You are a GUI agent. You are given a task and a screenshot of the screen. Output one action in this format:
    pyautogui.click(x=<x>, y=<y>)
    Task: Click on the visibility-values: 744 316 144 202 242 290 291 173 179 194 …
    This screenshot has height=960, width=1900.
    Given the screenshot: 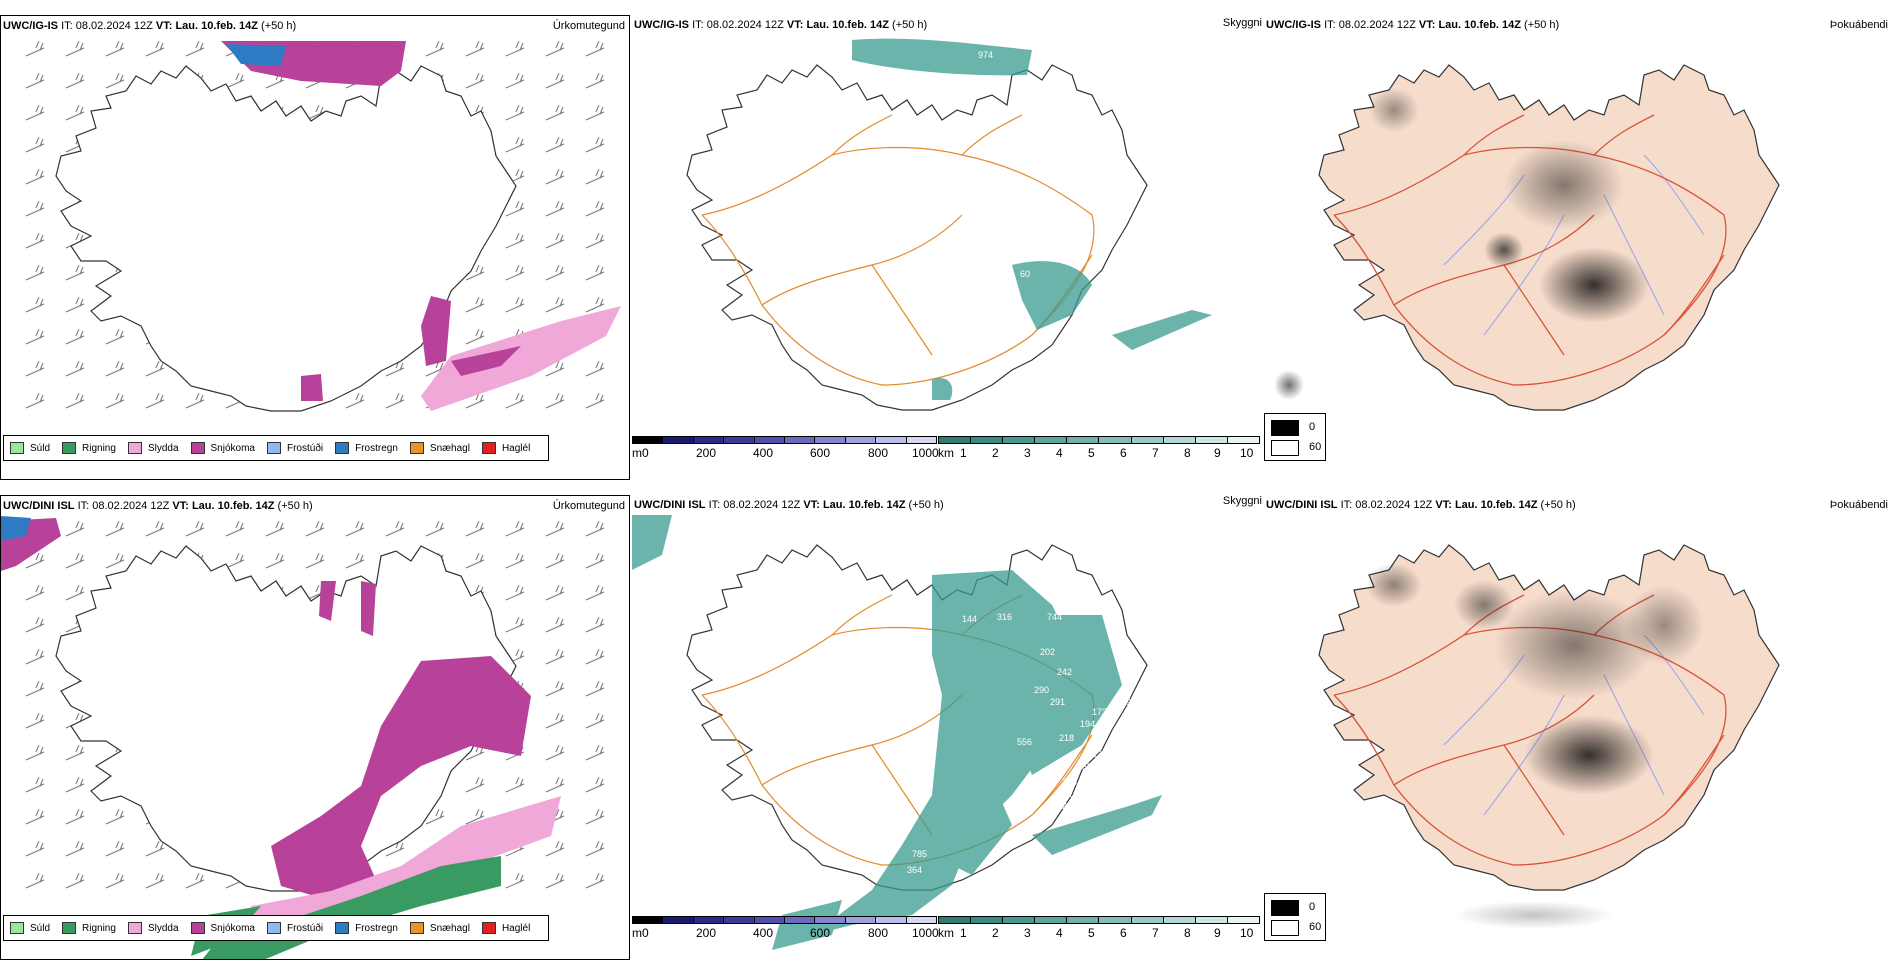 What is the action you would take?
    pyautogui.click(x=1019, y=743)
    